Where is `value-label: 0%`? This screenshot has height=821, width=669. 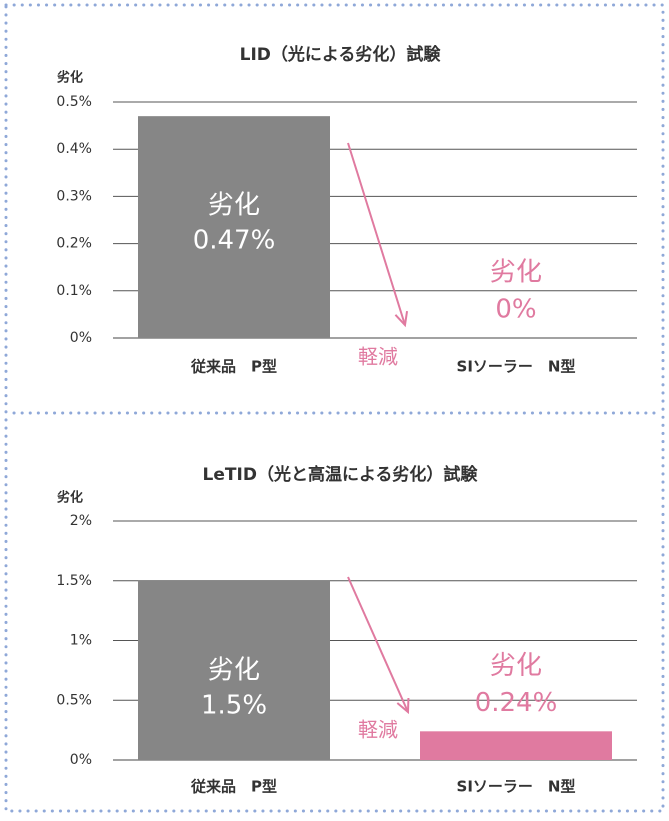 value-label: 0% is located at coordinates (515, 310).